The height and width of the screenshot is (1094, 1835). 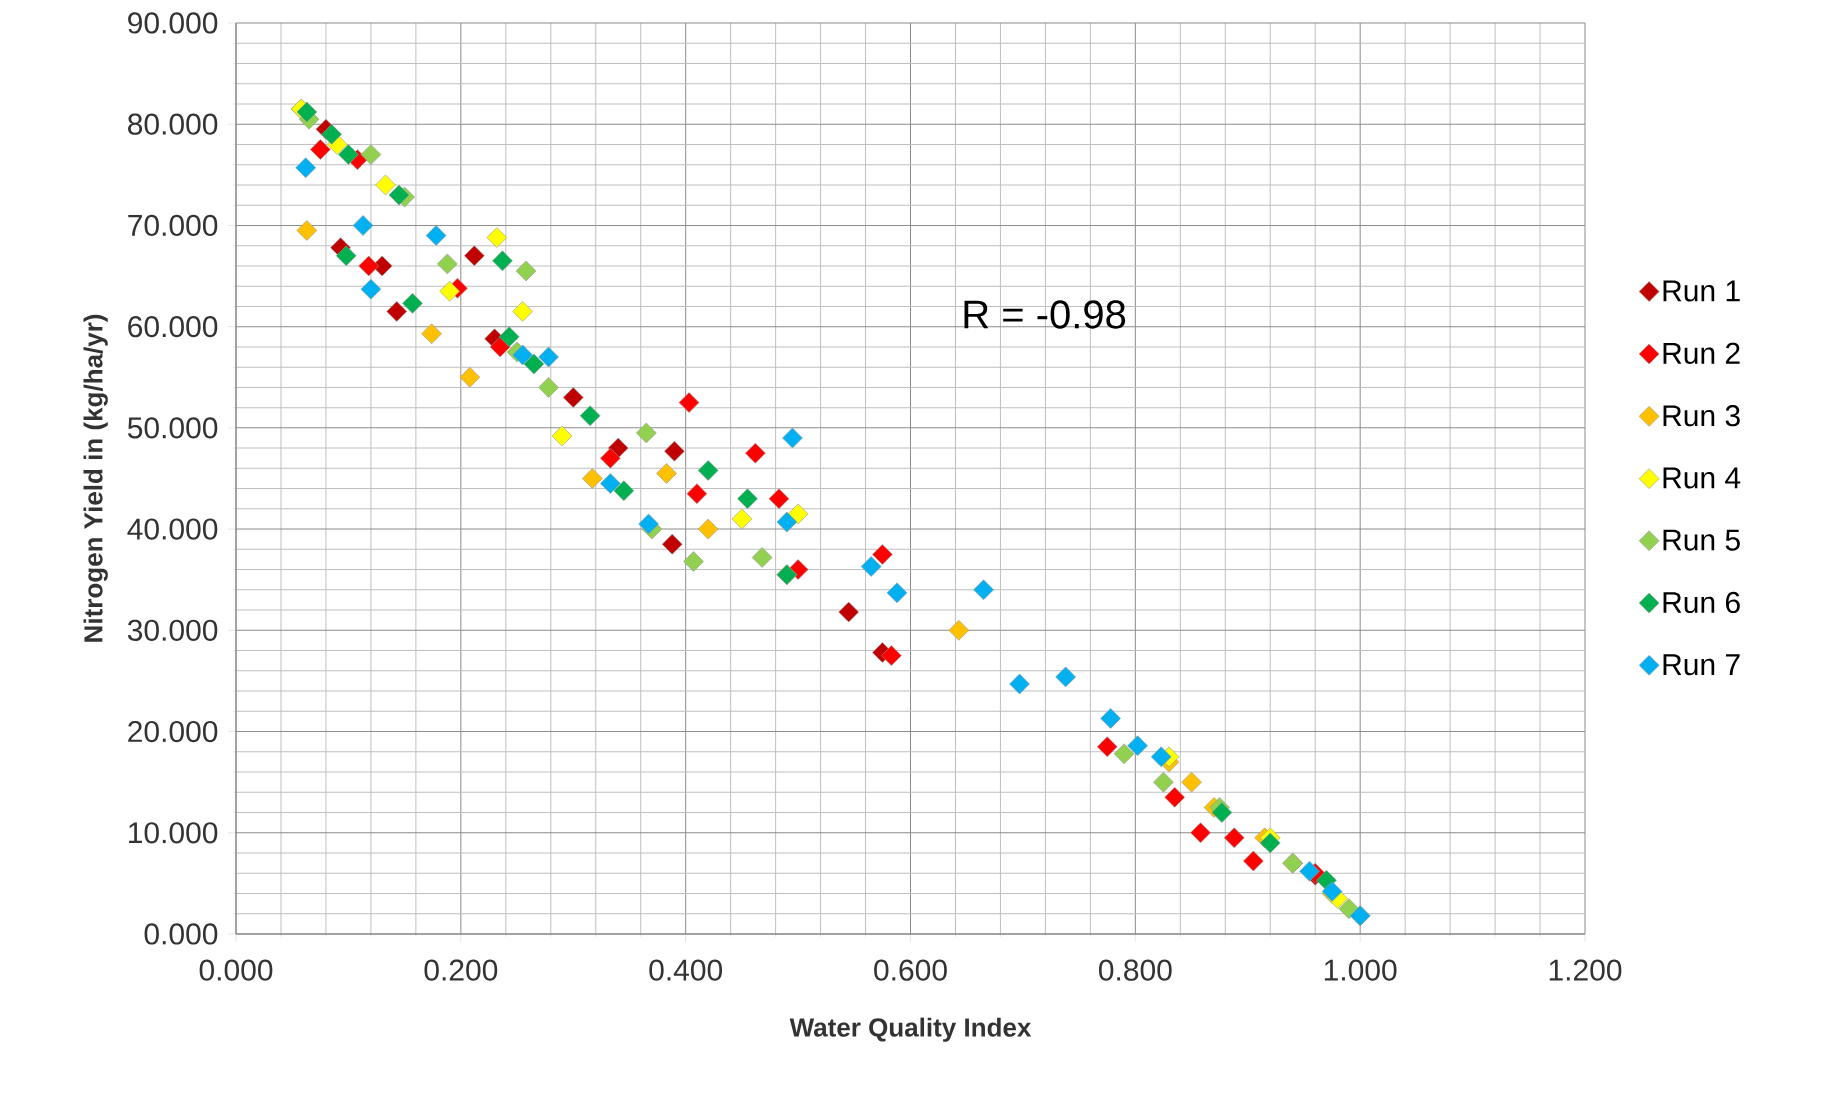 What do you see at coordinates (173, 327) in the screenshot?
I see `y-tick-label: 60.000` at bounding box center [173, 327].